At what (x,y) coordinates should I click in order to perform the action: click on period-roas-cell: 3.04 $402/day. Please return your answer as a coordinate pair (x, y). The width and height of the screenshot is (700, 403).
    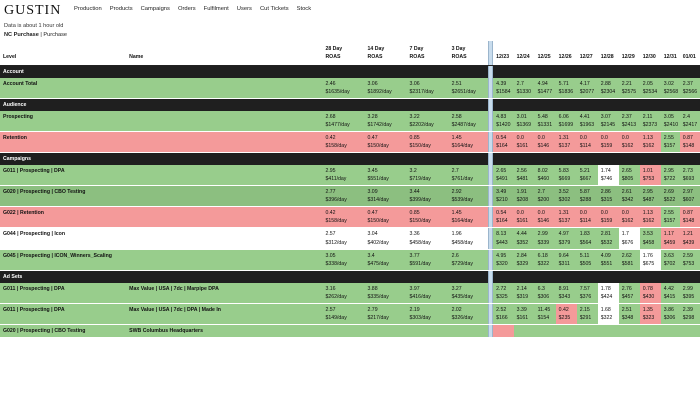
    Looking at the image, I should click on (385, 238).